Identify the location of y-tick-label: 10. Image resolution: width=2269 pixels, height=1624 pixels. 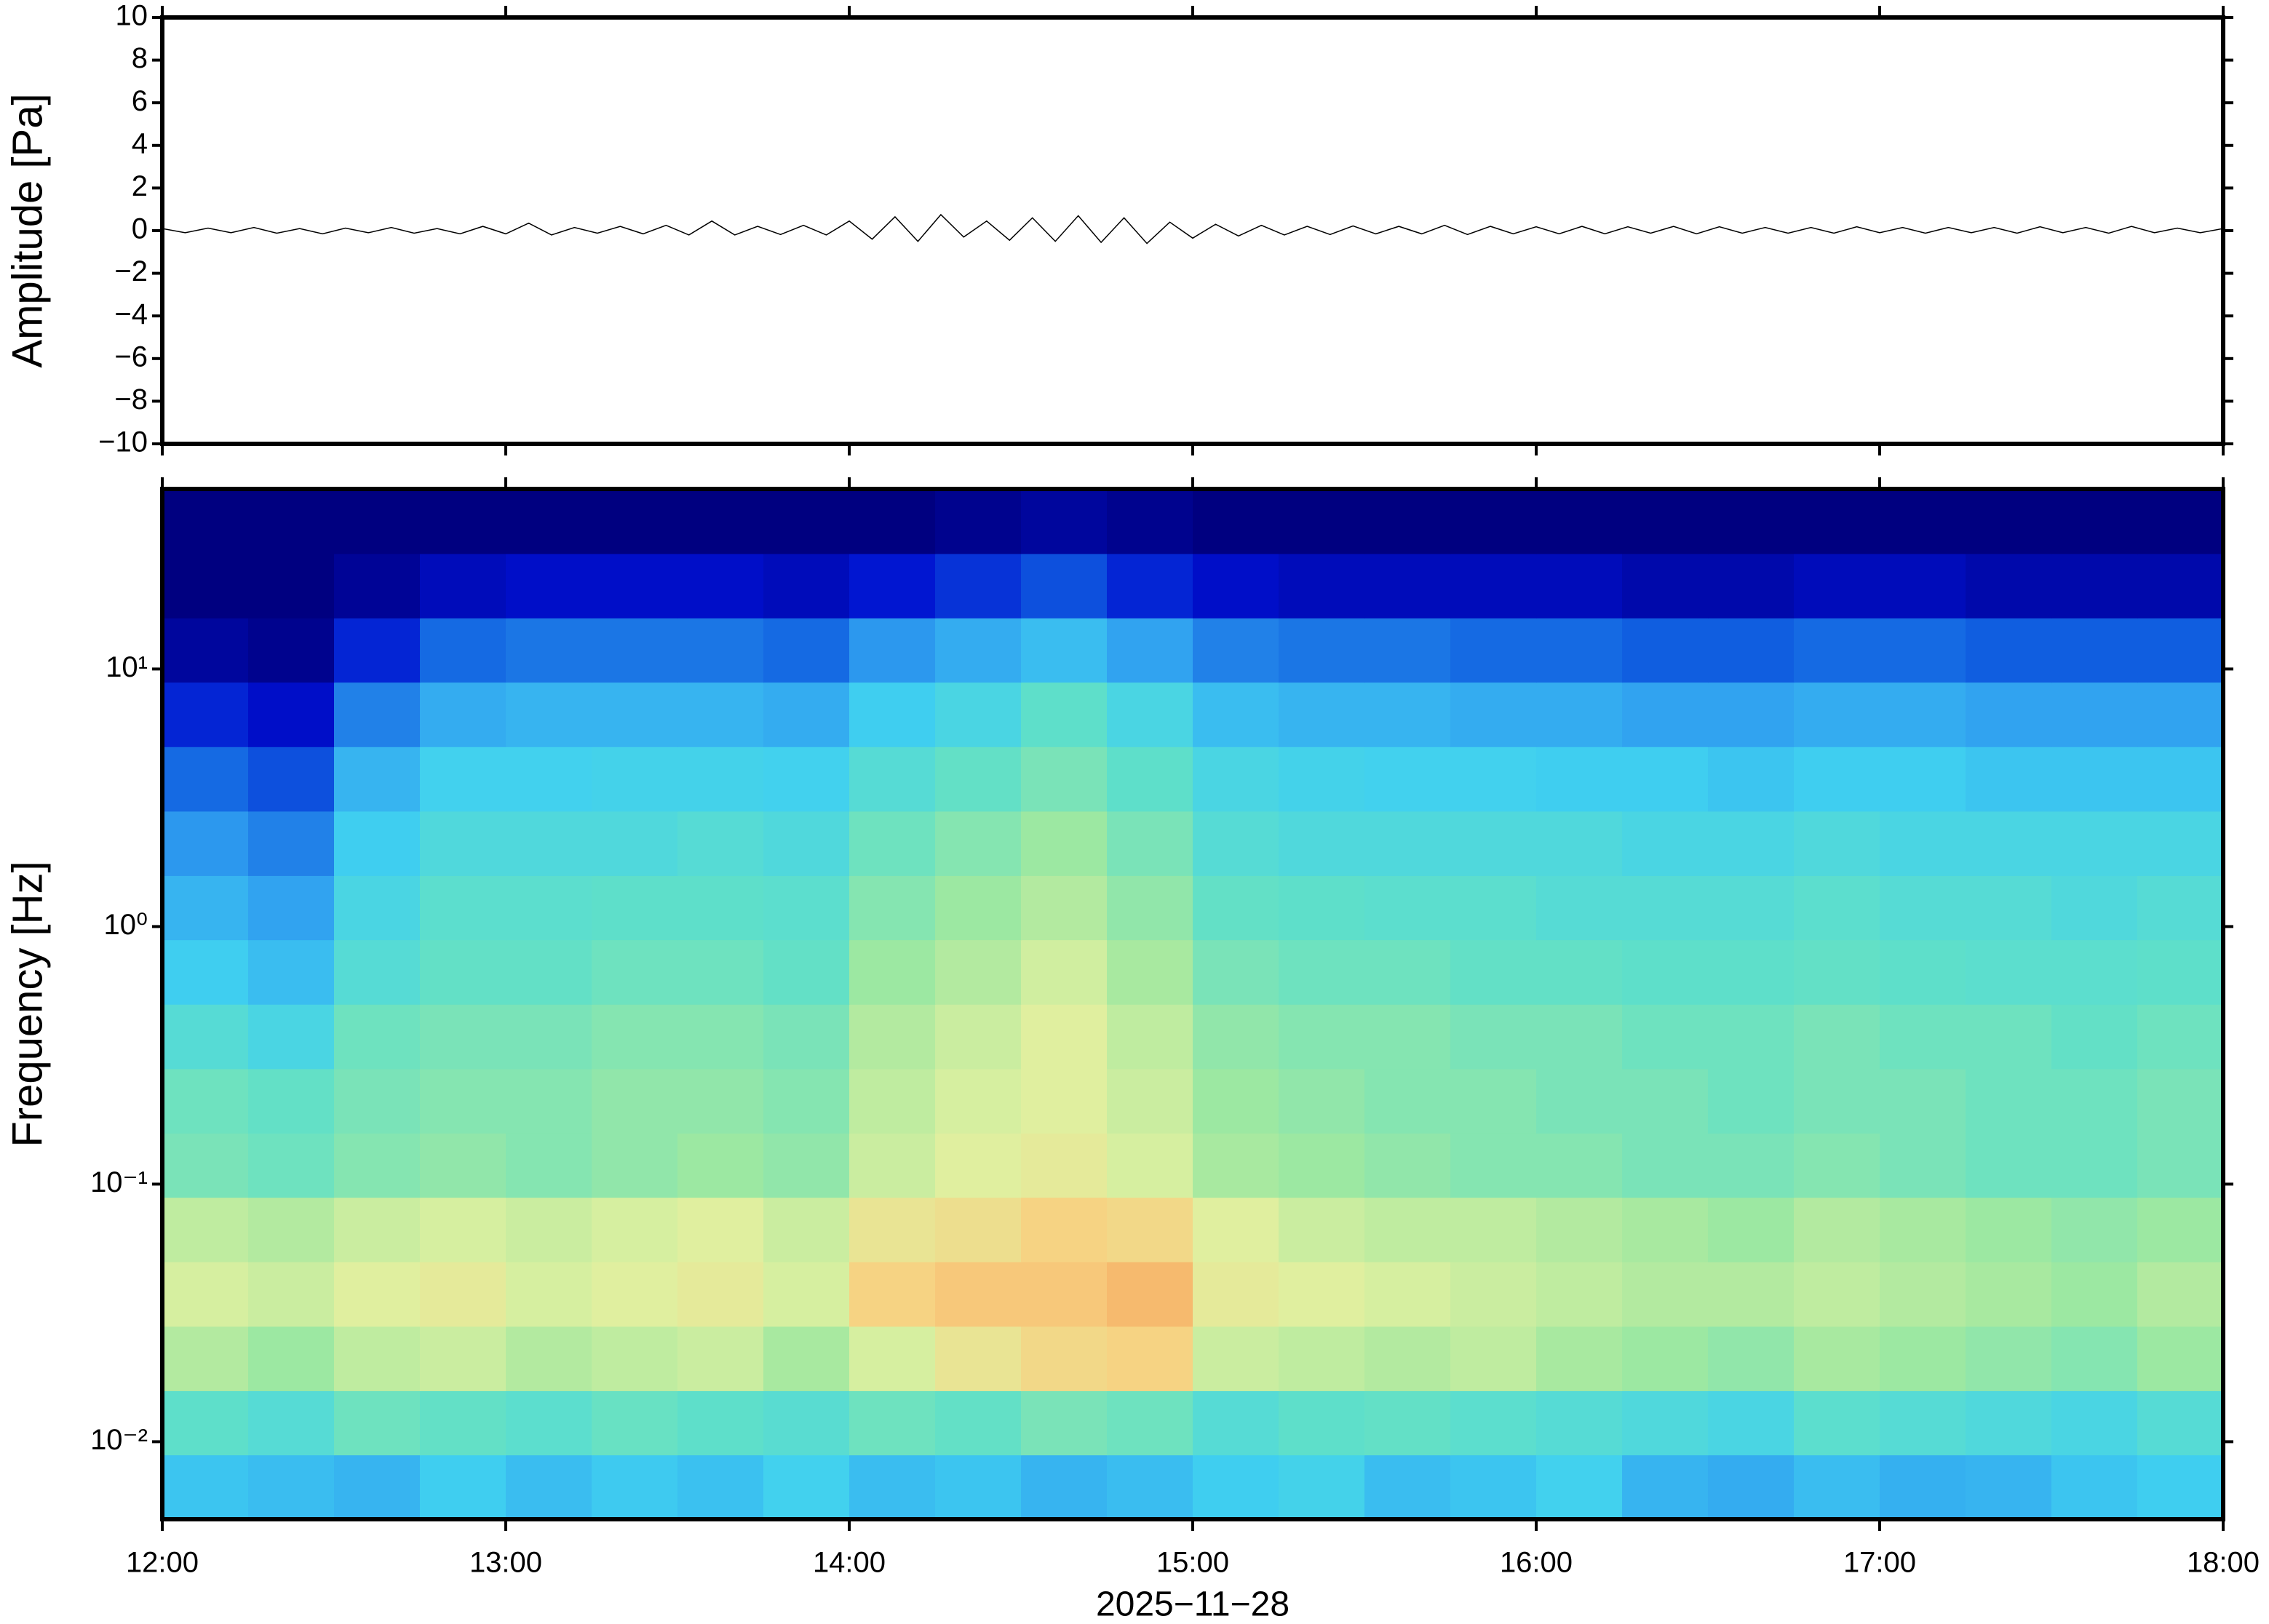
(132, 16).